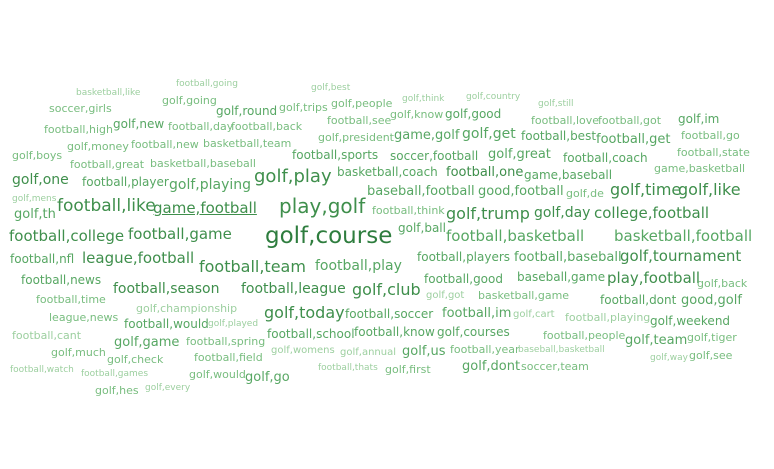 This screenshot has height=469, width=774. Describe the element at coordinates (247, 143) in the screenshot. I see `word: basketball,team` at that location.